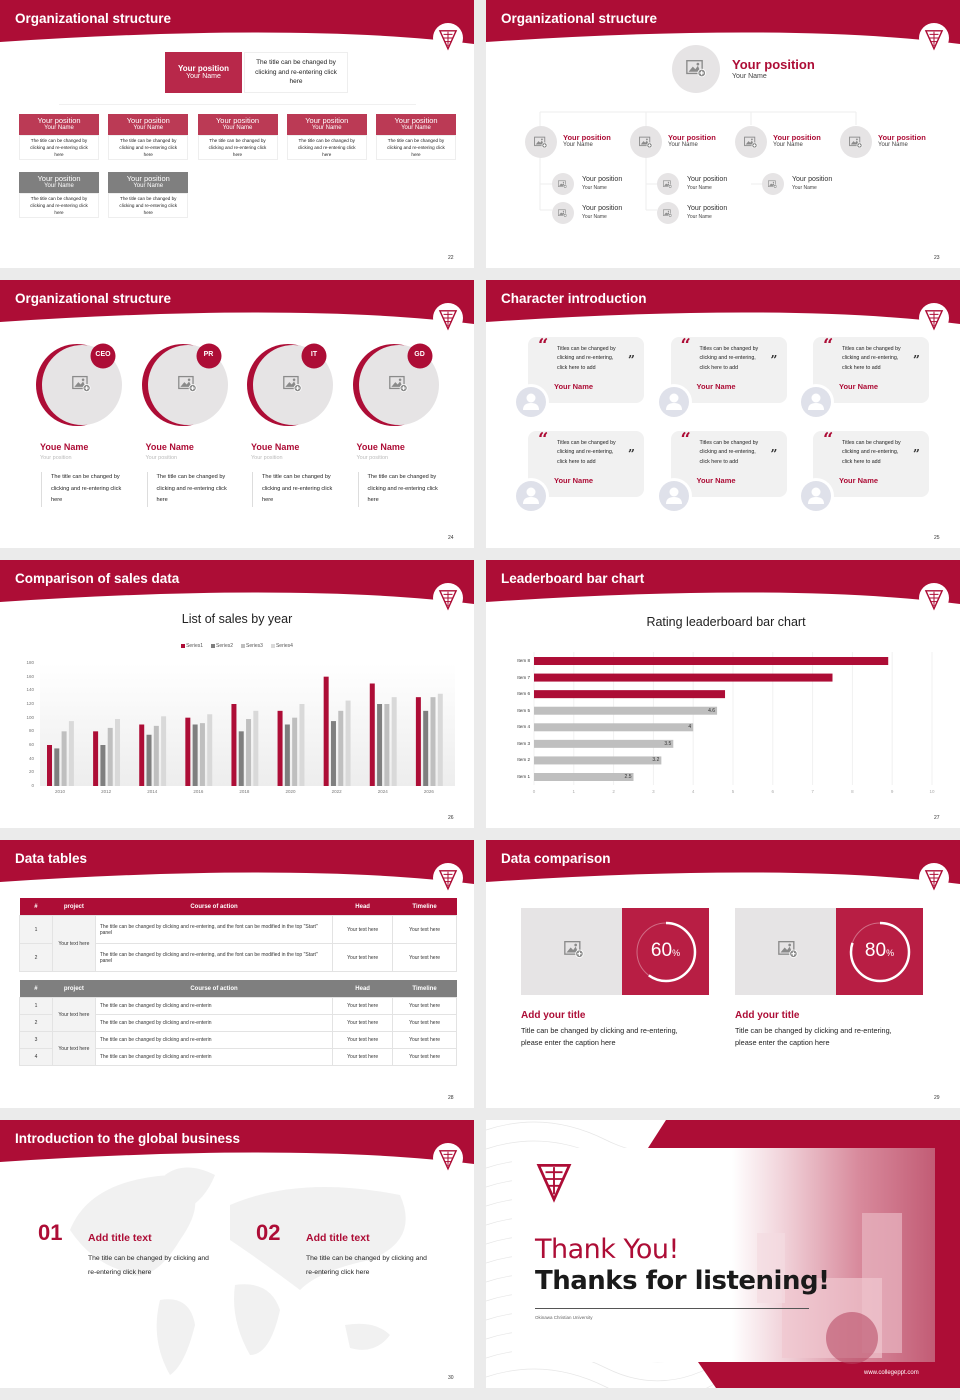  What do you see at coordinates (523, 710) in the screenshot?
I see `category-label: Item 5` at bounding box center [523, 710].